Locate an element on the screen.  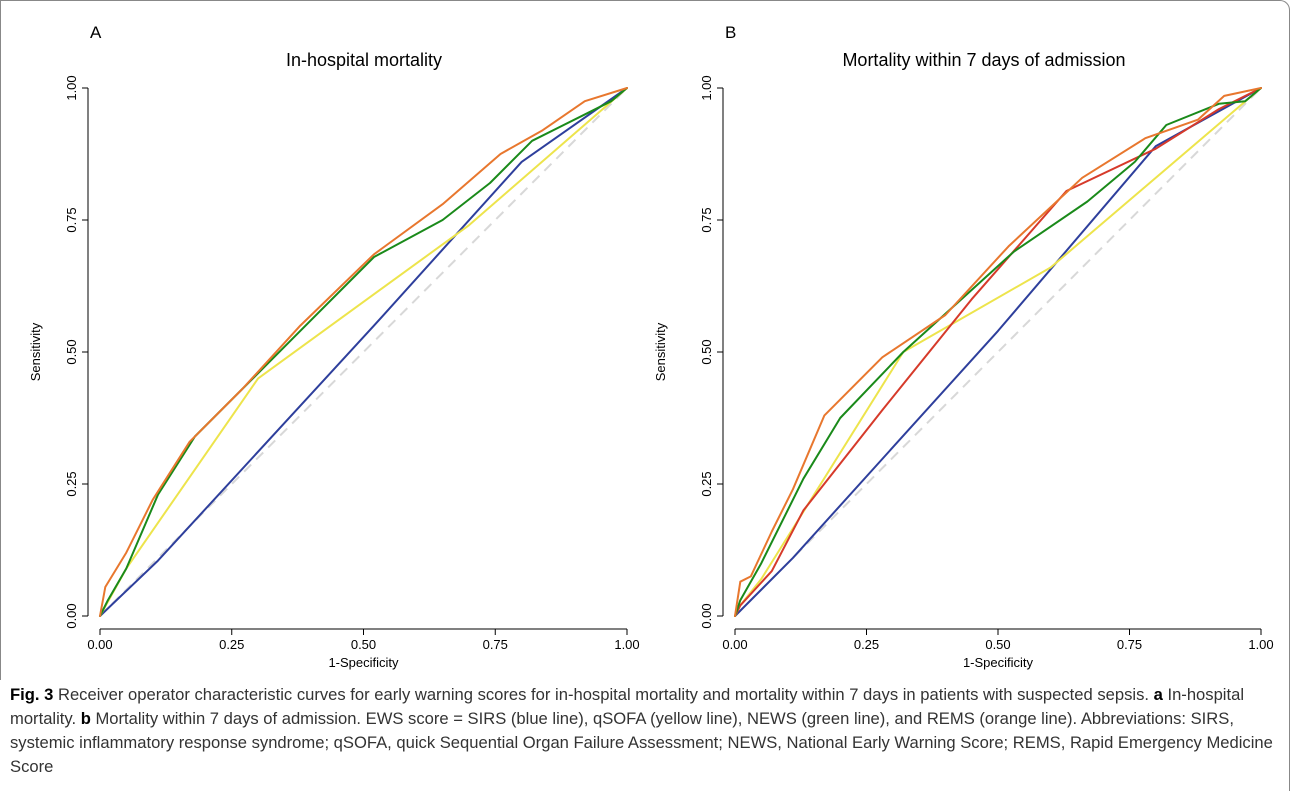
caption-label-b: b is located at coordinates (85, 718).